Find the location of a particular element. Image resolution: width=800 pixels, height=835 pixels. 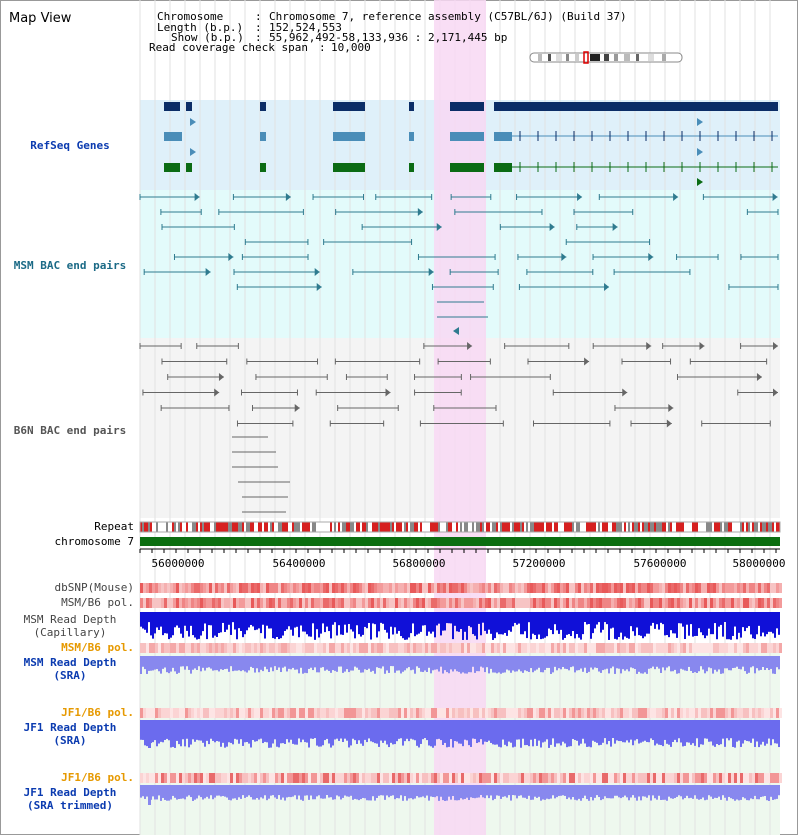

track-label-refseq: RefSeq Genes is located at coordinates (70, 145).